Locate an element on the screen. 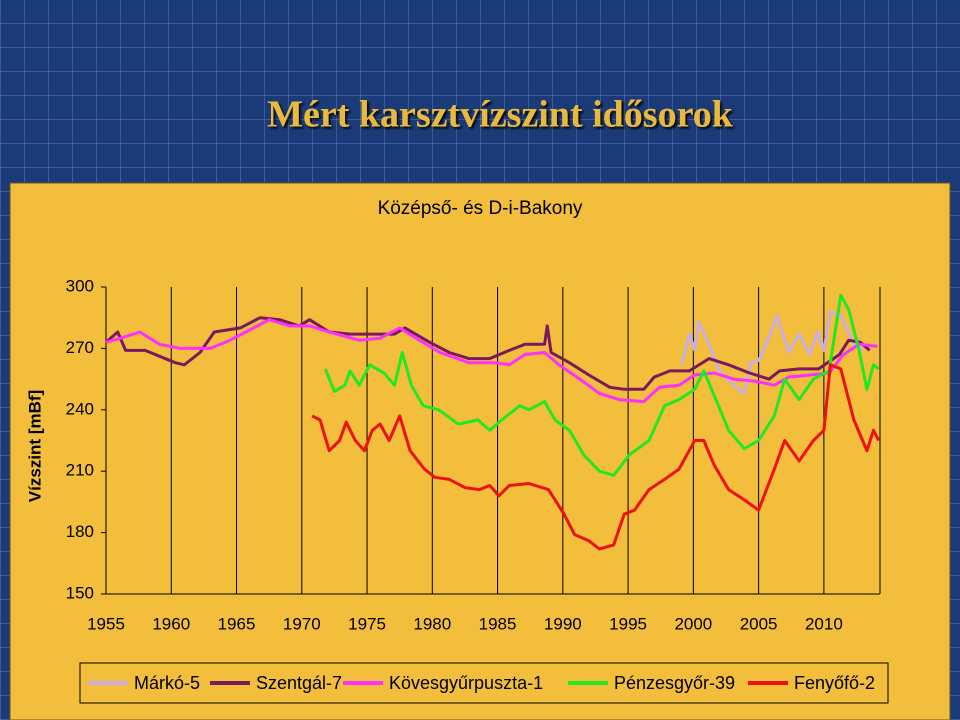  y-tick-label: 240 is located at coordinates (80, 408).